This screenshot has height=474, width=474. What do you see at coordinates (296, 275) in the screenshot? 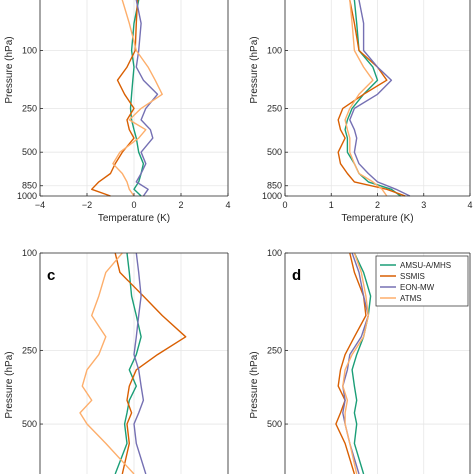
I see `panel-label: d` at bounding box center [296, 275].